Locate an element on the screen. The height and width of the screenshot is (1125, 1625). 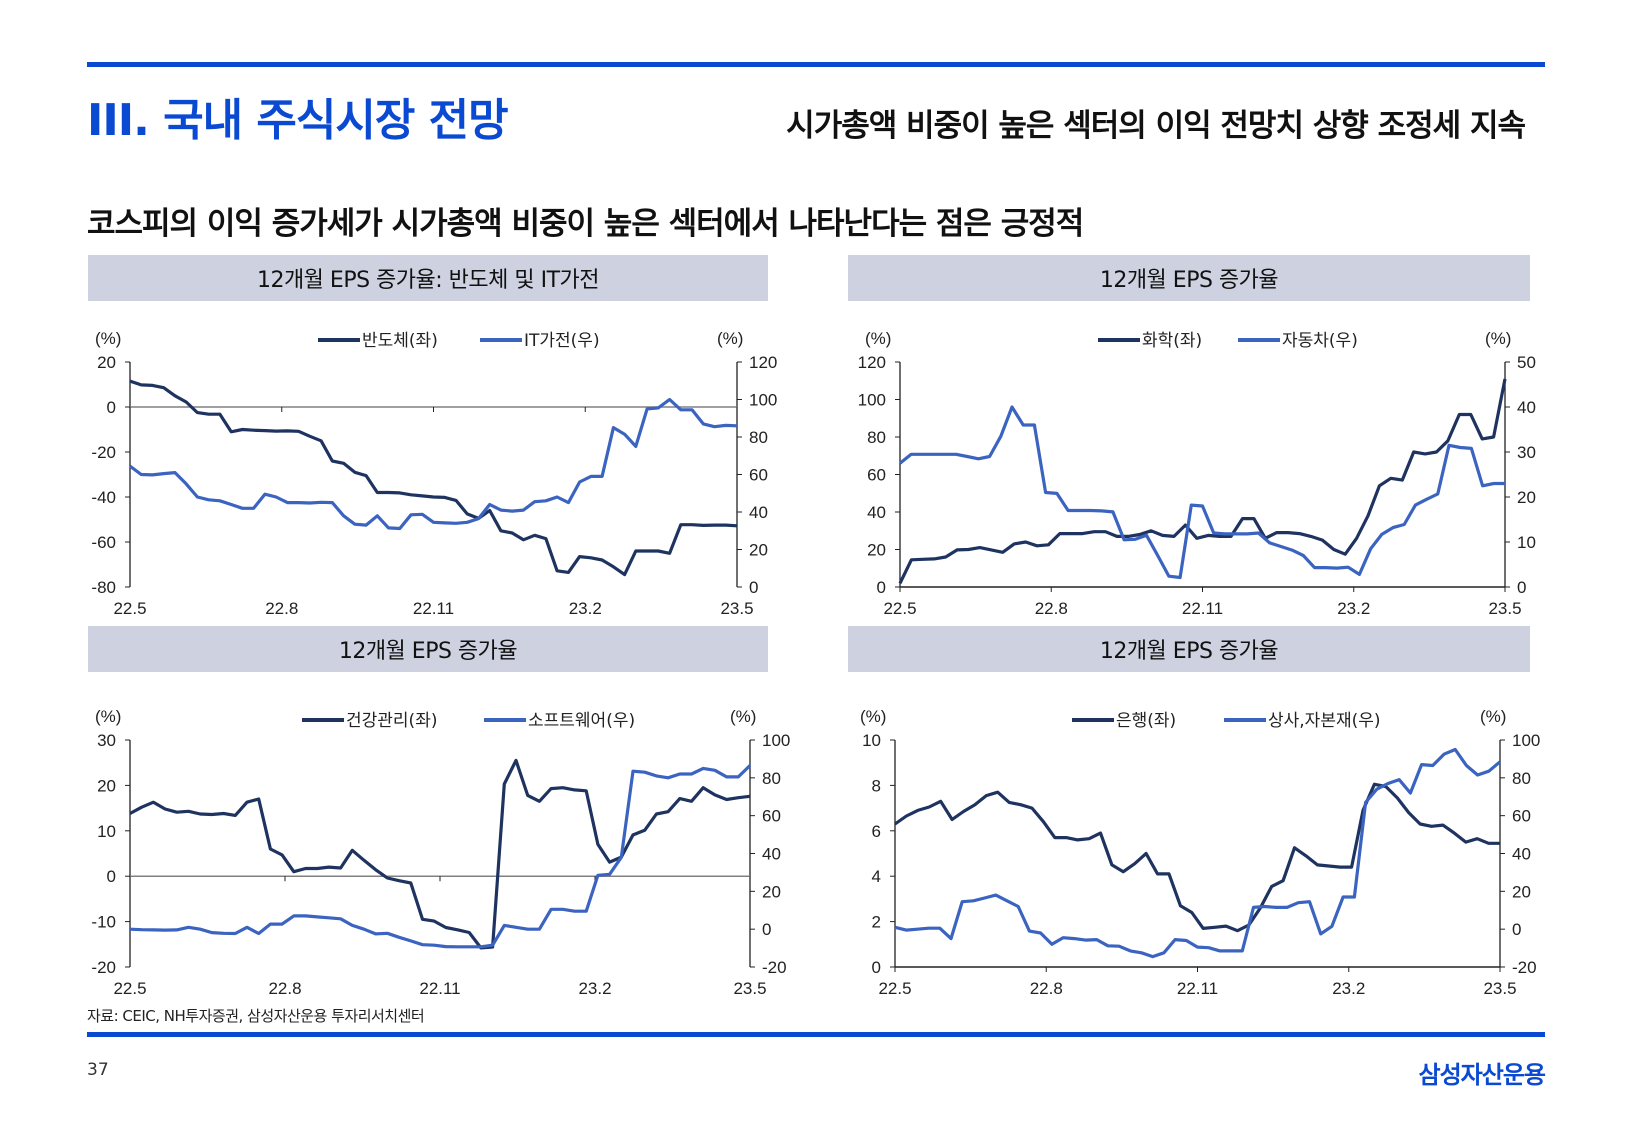
left-tick-label: 120 is located at coordinates (872, 362).